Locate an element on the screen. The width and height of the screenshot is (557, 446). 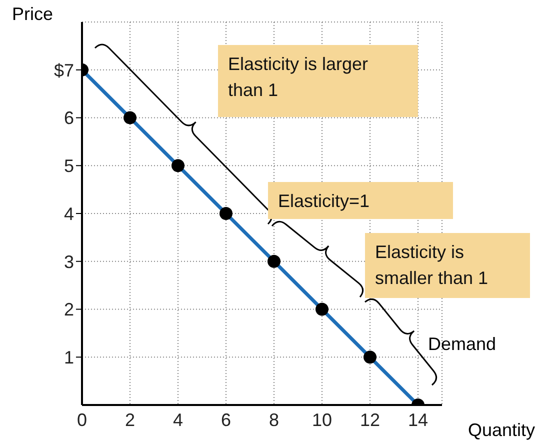
note-box: Elasticity=1 is located at coordinates (360, 200).